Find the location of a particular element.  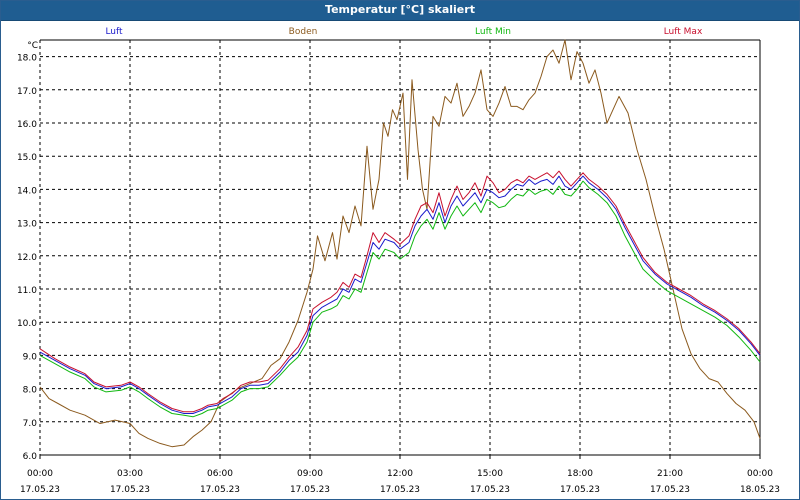

x-tick-time: 12:00 is located at coordinates (400, 474).